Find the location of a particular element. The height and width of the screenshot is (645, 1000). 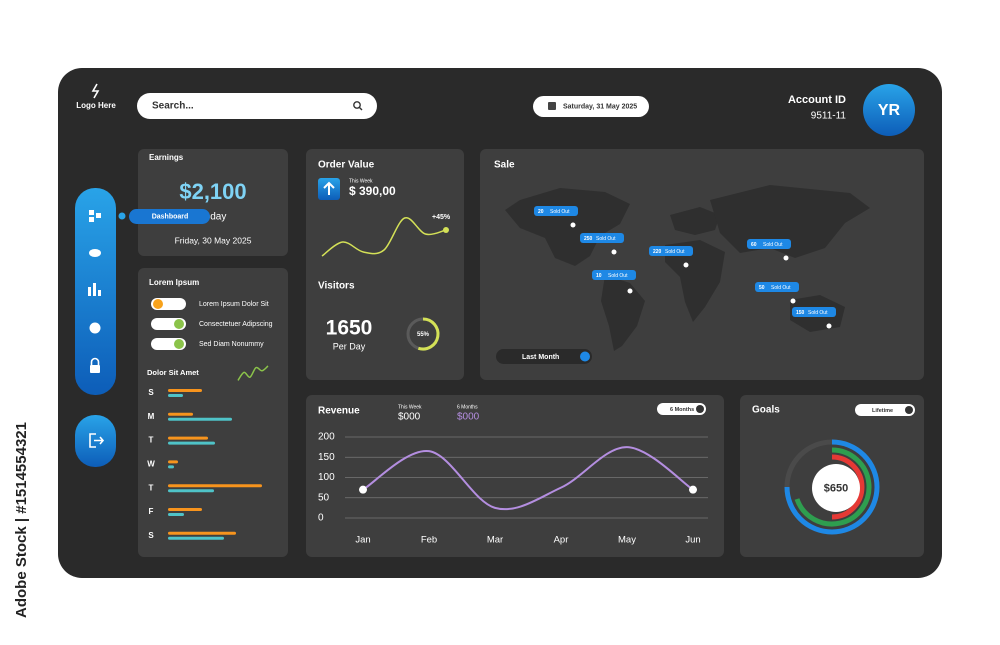

pin-count: 60 is located at coordinates (754, 245).